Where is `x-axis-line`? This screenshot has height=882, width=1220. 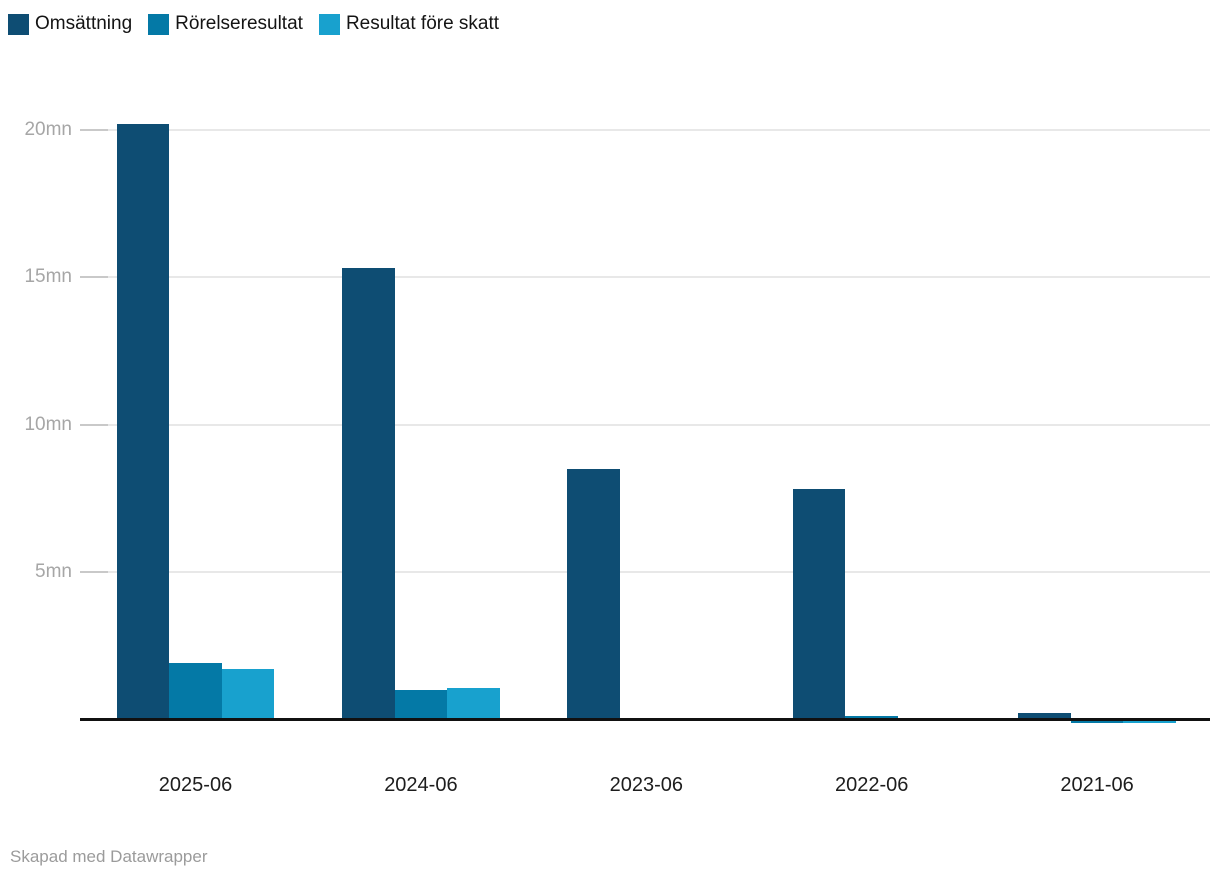
x-axis-line is located at coordinates (645, 719).